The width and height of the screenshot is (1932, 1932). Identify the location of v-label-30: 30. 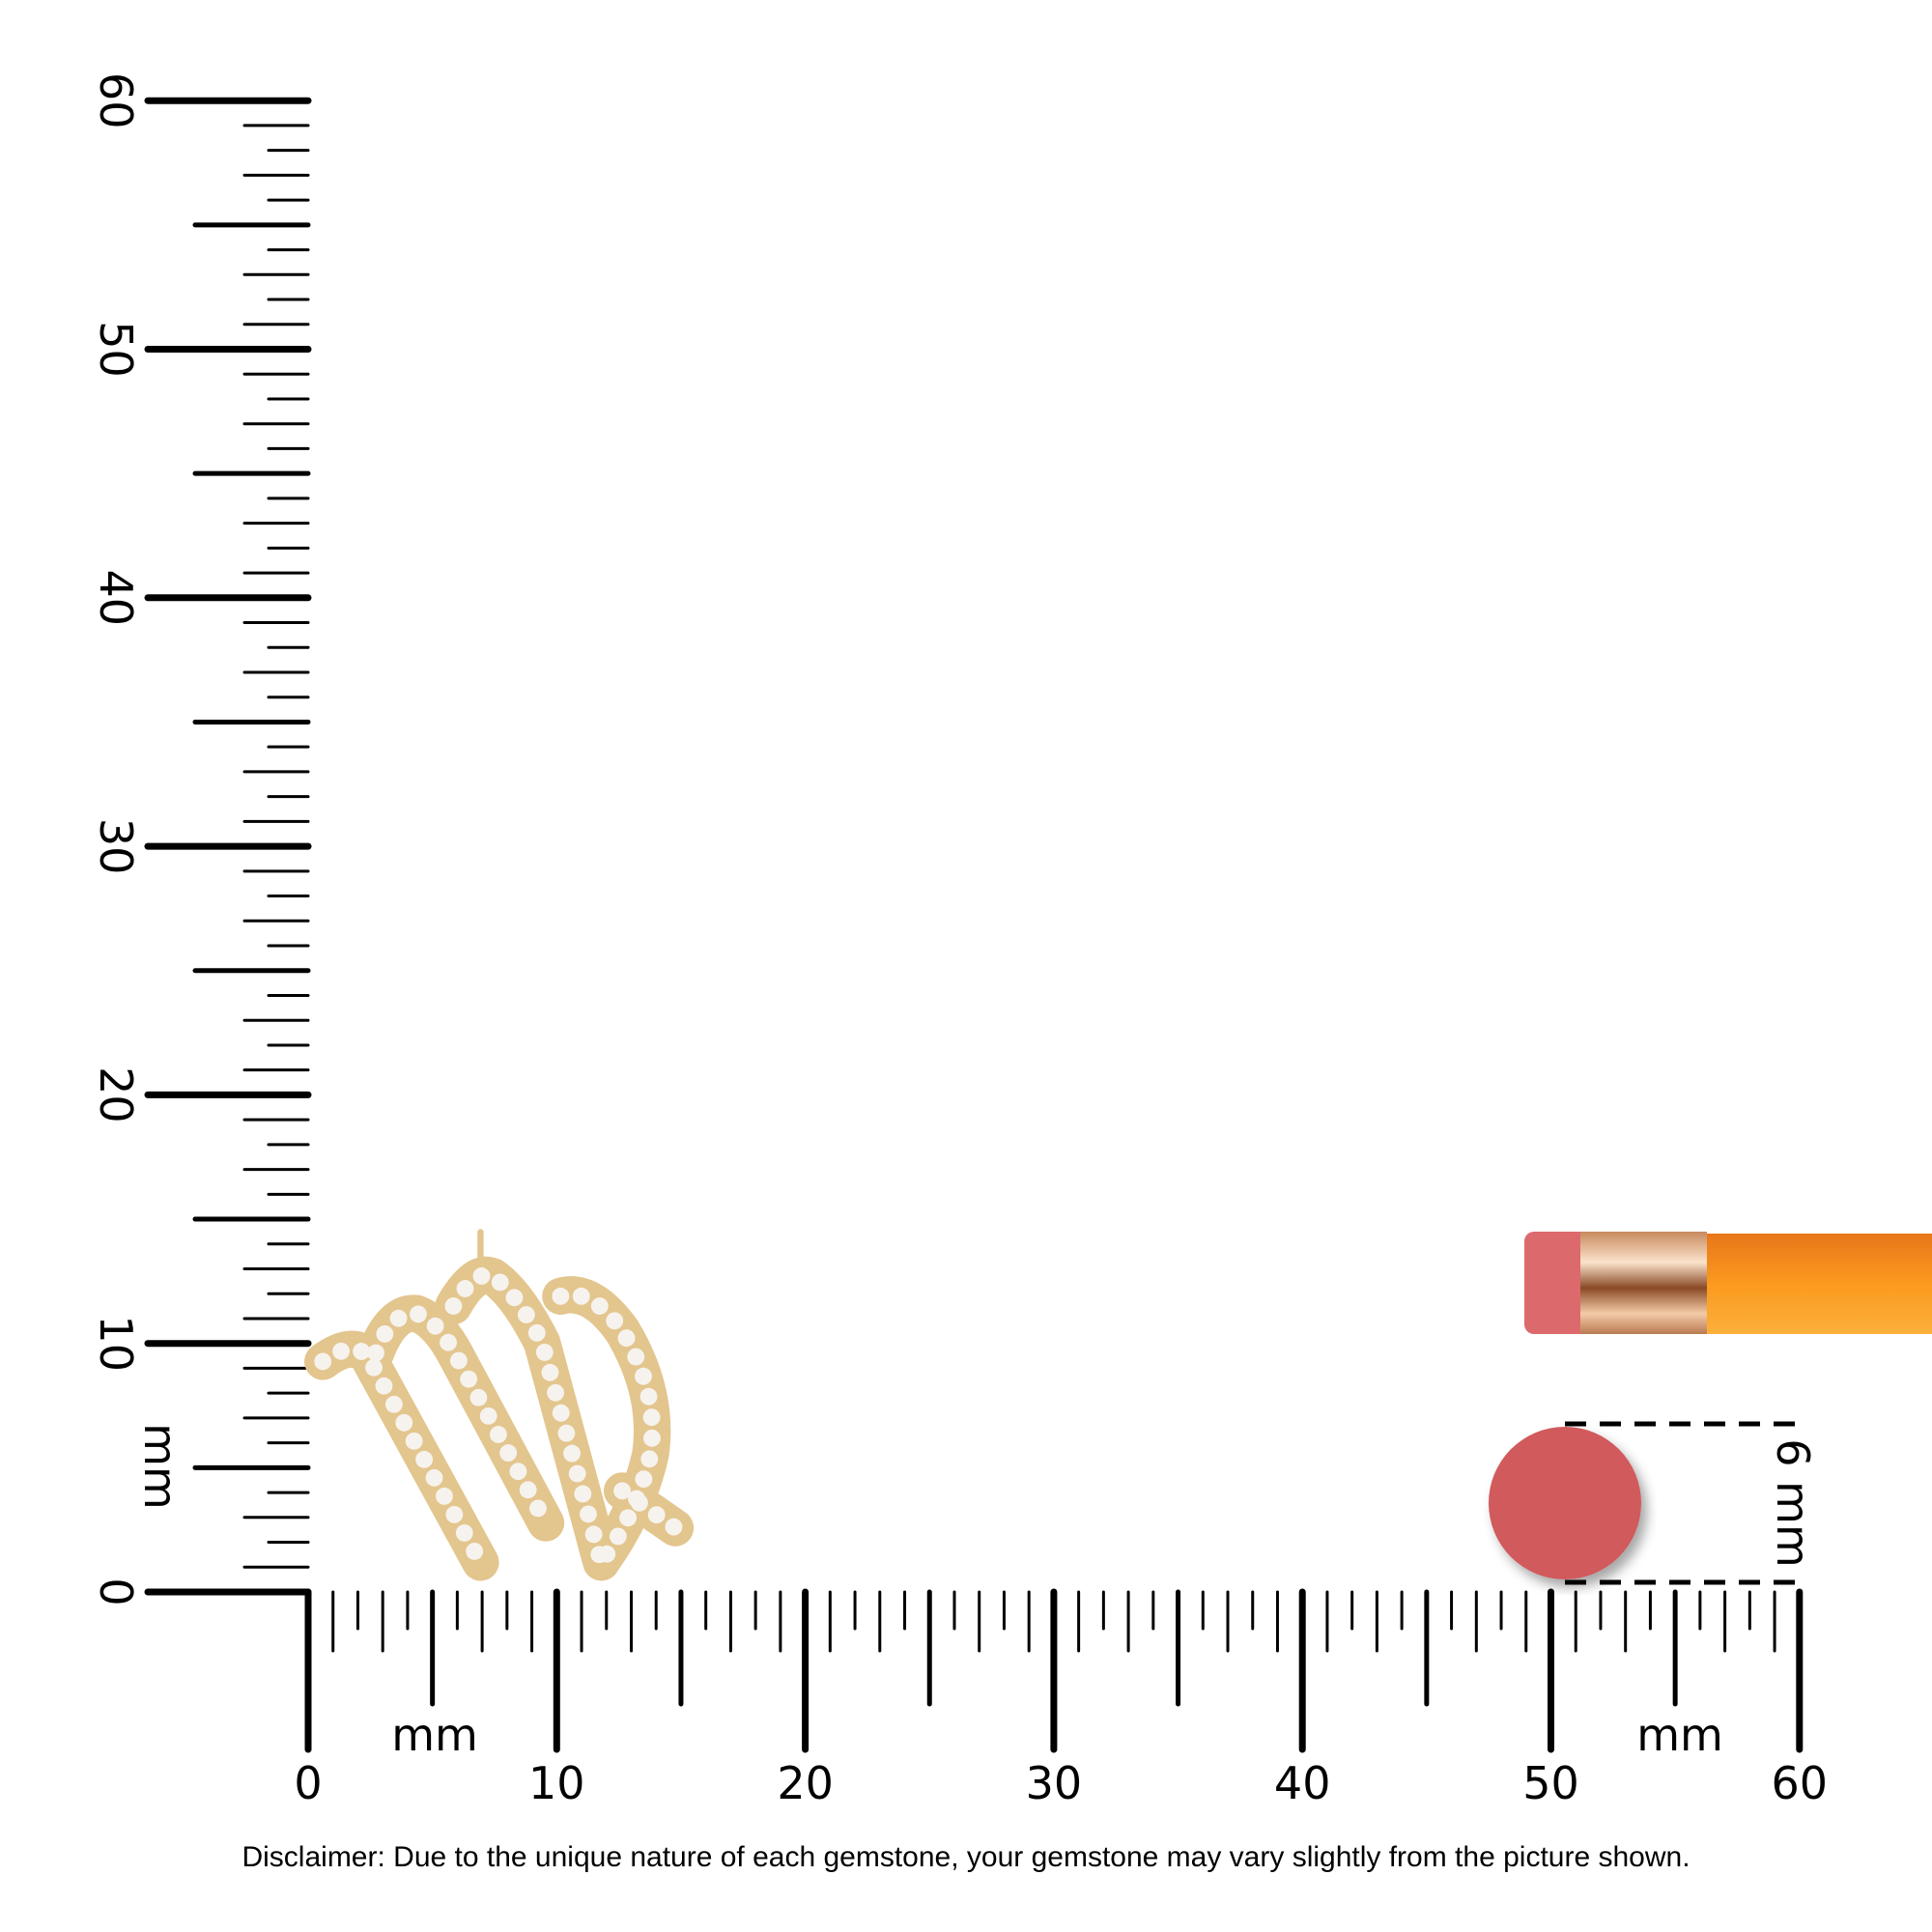
(116, 846).